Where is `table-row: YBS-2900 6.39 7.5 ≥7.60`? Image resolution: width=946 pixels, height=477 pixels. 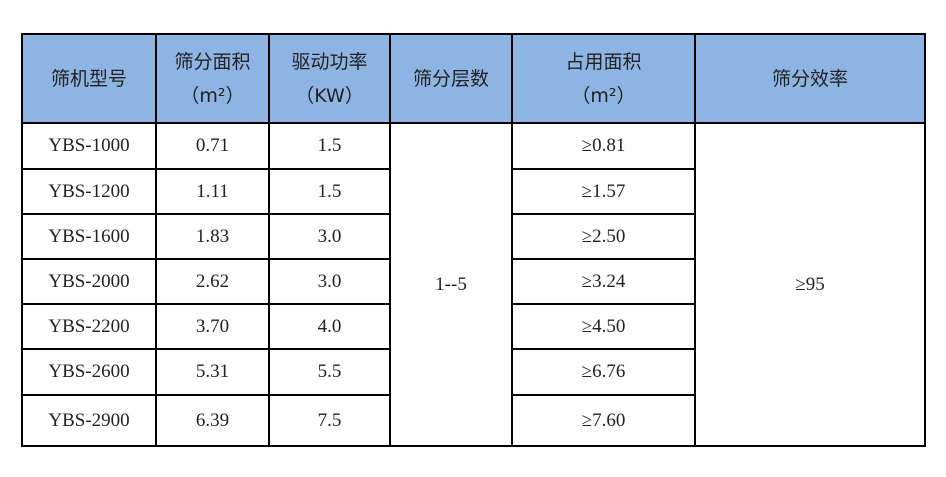
table-row: YBS-2900 6.39 7.5 ≥7.60 is located at coordinates (473, 420).